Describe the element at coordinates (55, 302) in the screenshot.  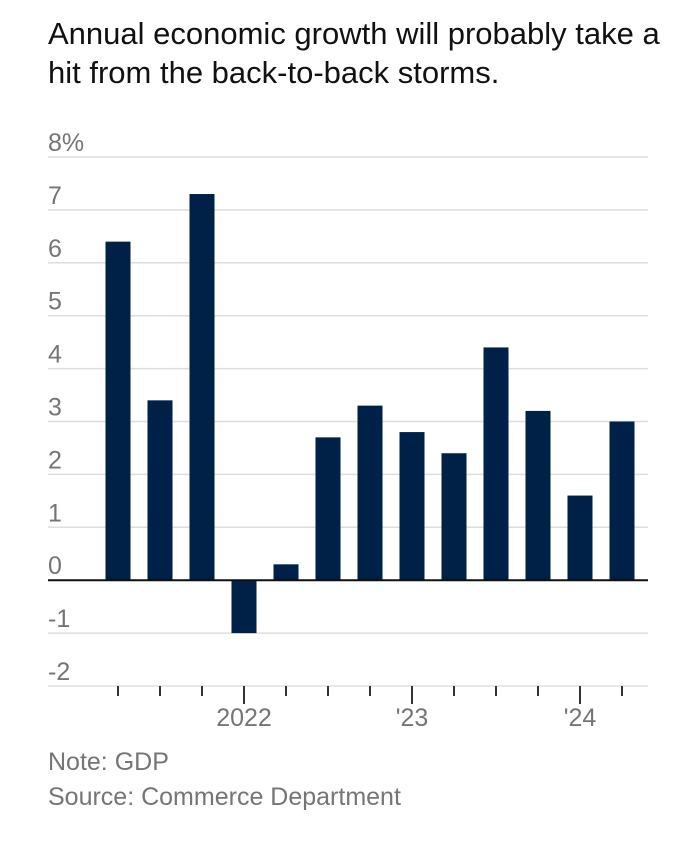
I see `y-tick-label: 5` at that location.